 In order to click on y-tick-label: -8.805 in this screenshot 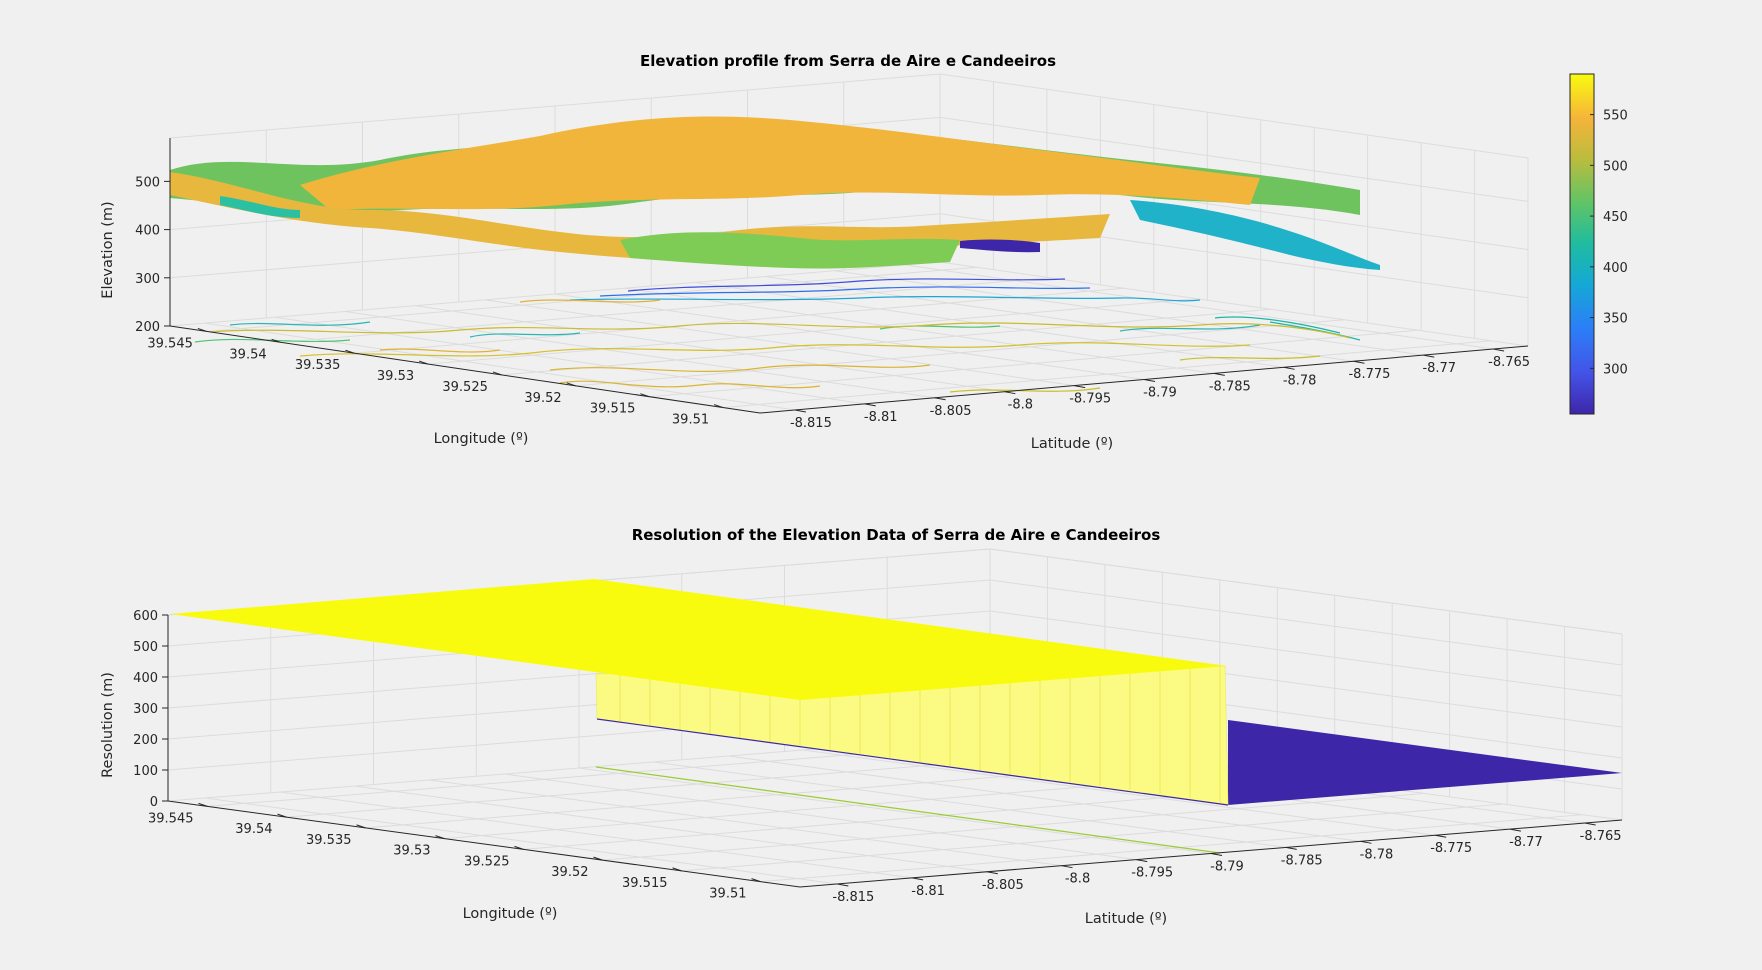, I will do `click(1003, 885)`.